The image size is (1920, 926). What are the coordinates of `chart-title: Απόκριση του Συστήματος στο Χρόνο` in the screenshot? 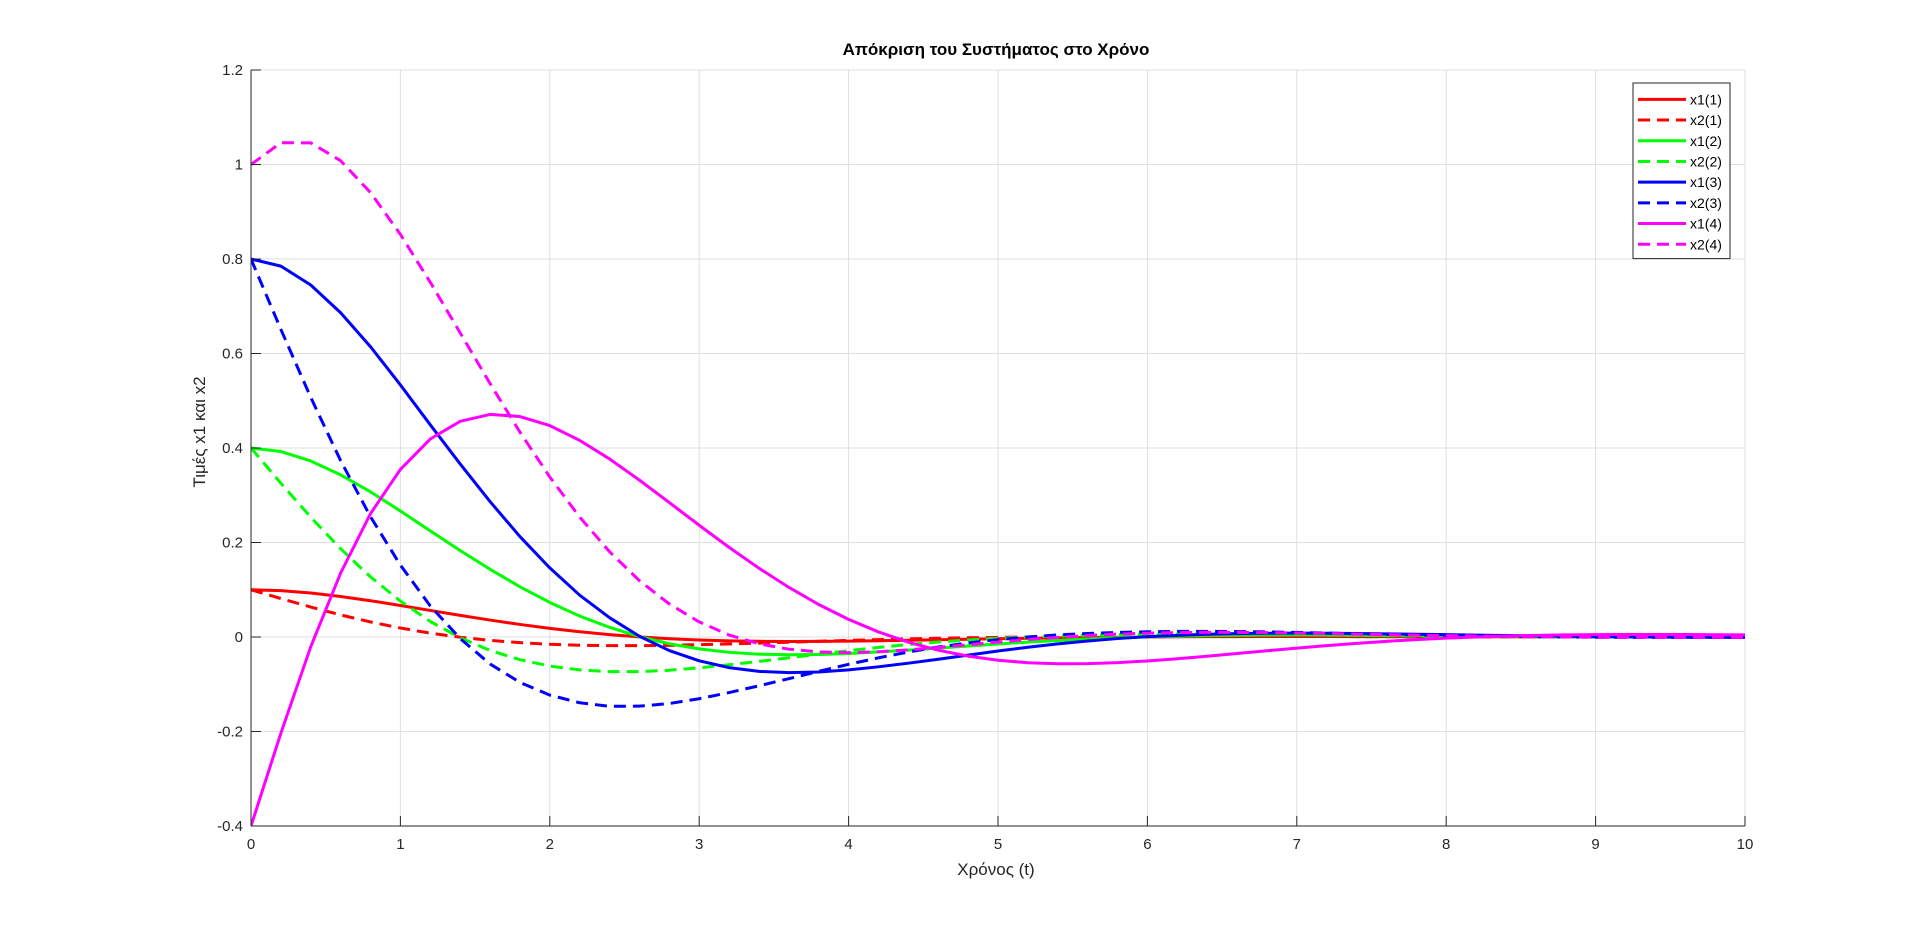 It's located at (996, 49).